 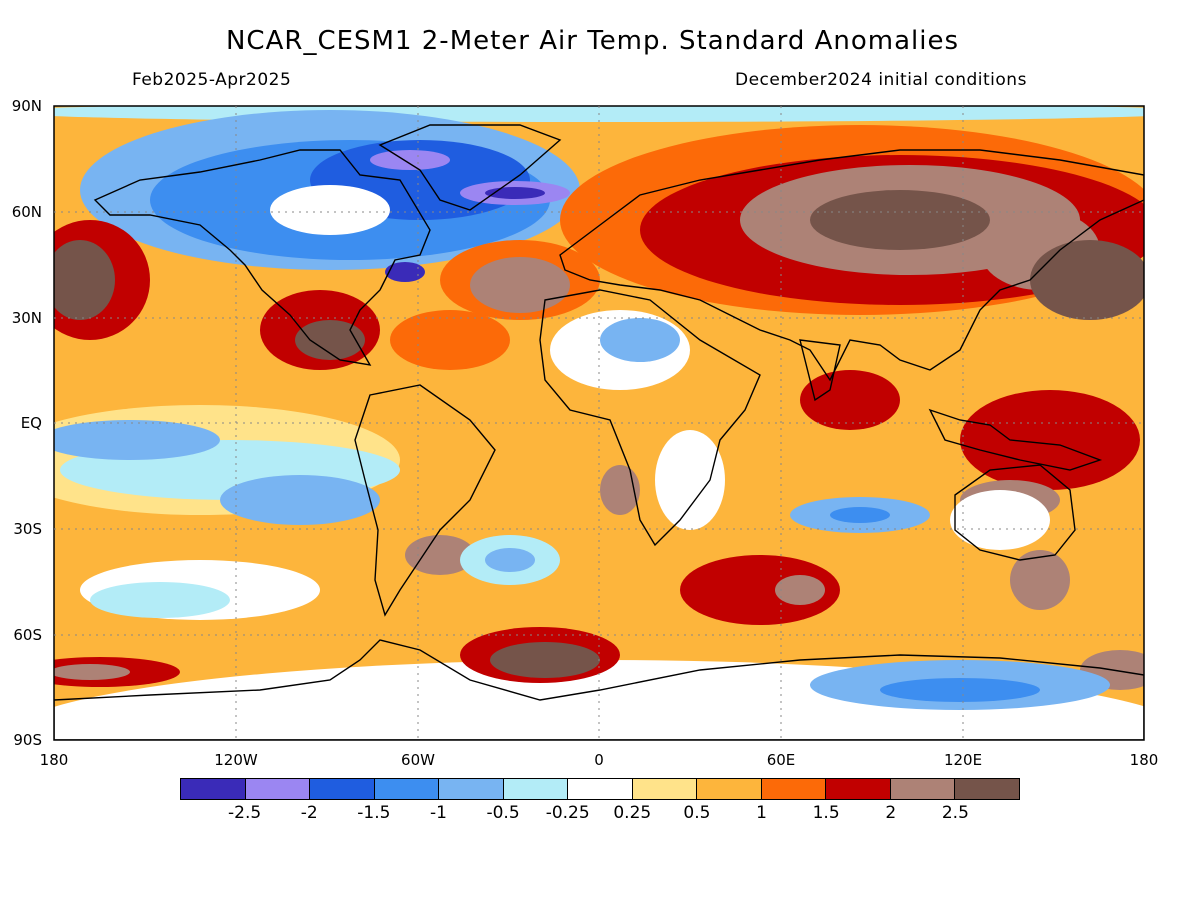 I want to click on lon-label: 60W, so click(x=418, y=760).